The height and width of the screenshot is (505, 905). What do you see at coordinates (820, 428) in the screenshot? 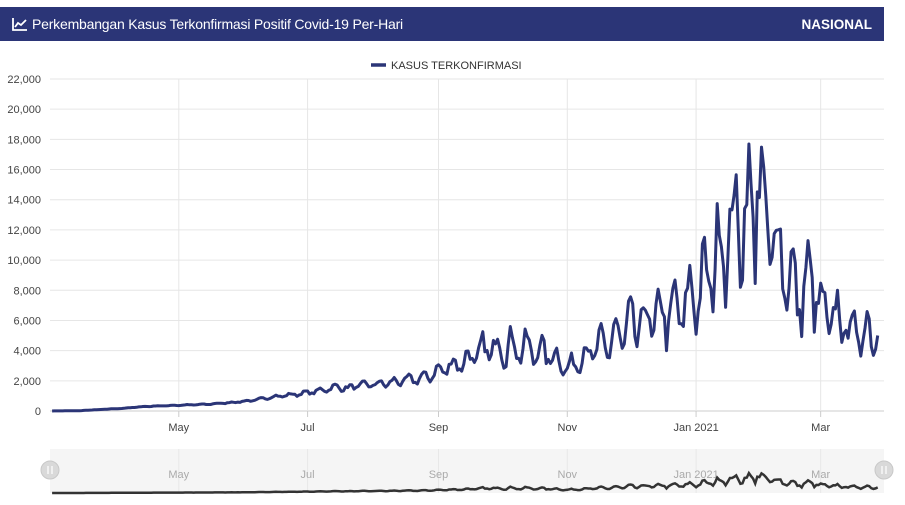
I see `x-tick-label: Mar` at bounding box center [820, 428].